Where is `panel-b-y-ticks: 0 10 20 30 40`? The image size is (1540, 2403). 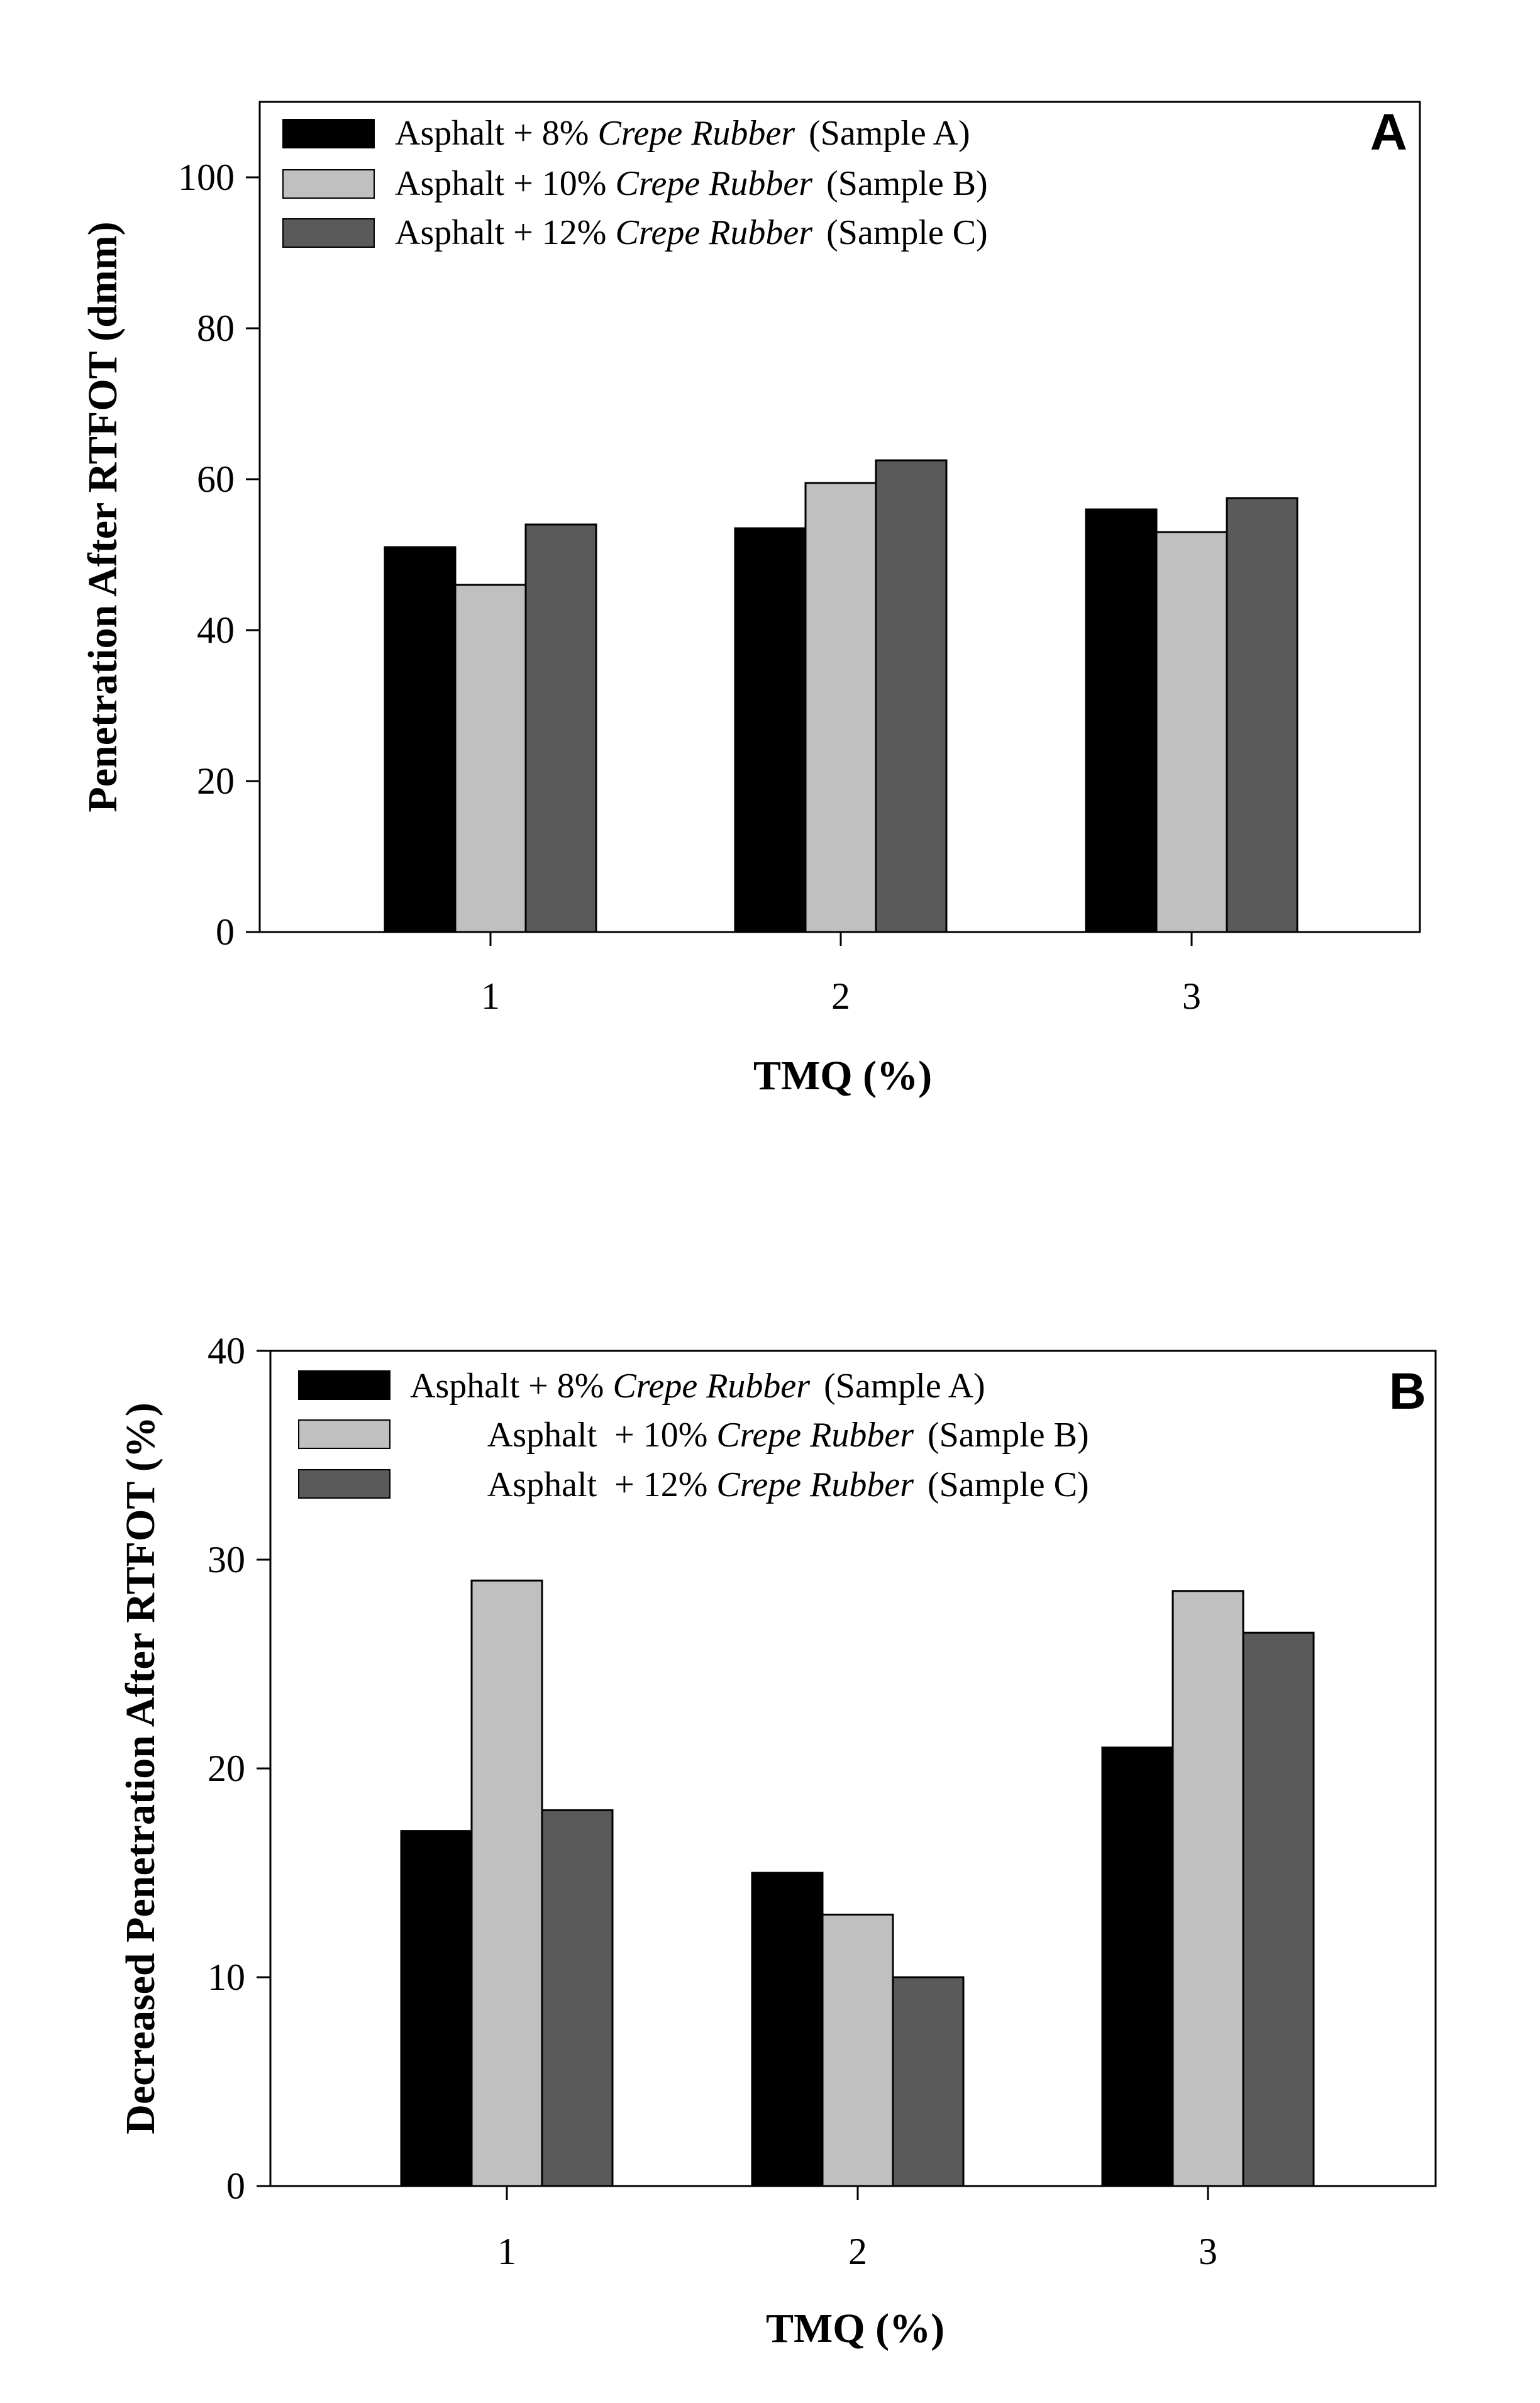 panel-b-y-ticks: 0 10 20 30 40 is located at coordinates (239, 1768).